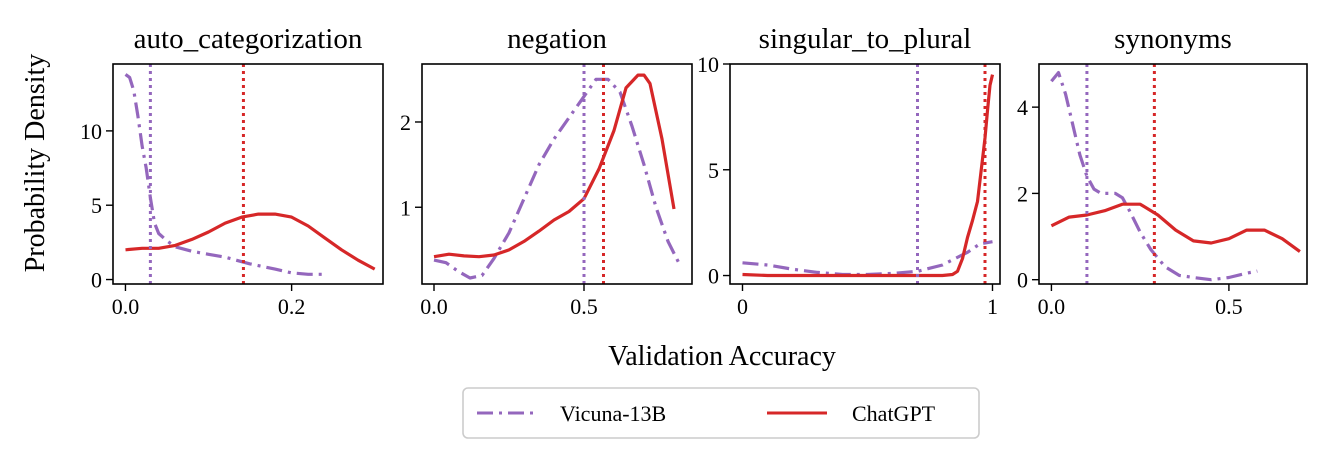 The height and width of the screenshot is (461, 1328). What do you see at coordinates (613, 413) in the screenshot?
I see `legend-label-vicuna: Vicuna-13B` at bounding box center [613, 413].